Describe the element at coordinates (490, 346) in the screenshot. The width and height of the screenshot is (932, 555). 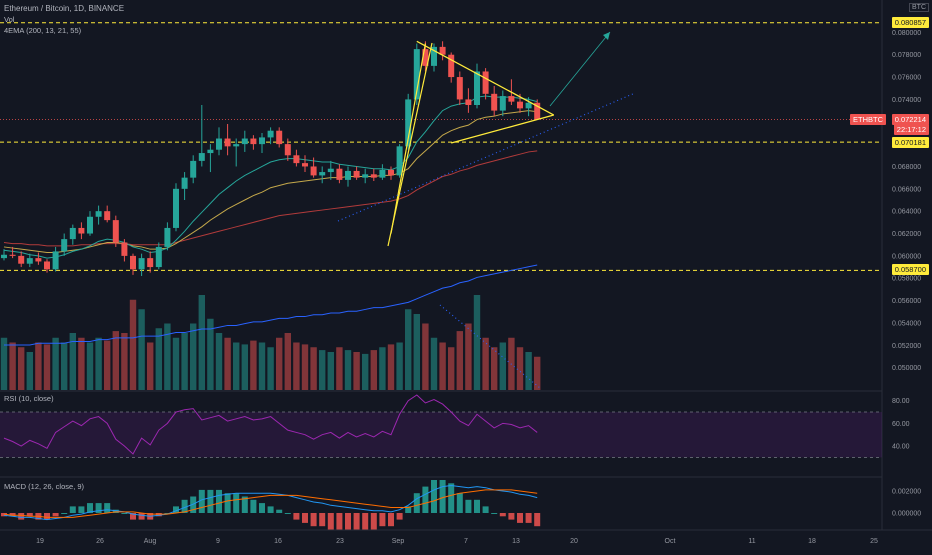
I see `volume-trend-line-dotted` at that location.